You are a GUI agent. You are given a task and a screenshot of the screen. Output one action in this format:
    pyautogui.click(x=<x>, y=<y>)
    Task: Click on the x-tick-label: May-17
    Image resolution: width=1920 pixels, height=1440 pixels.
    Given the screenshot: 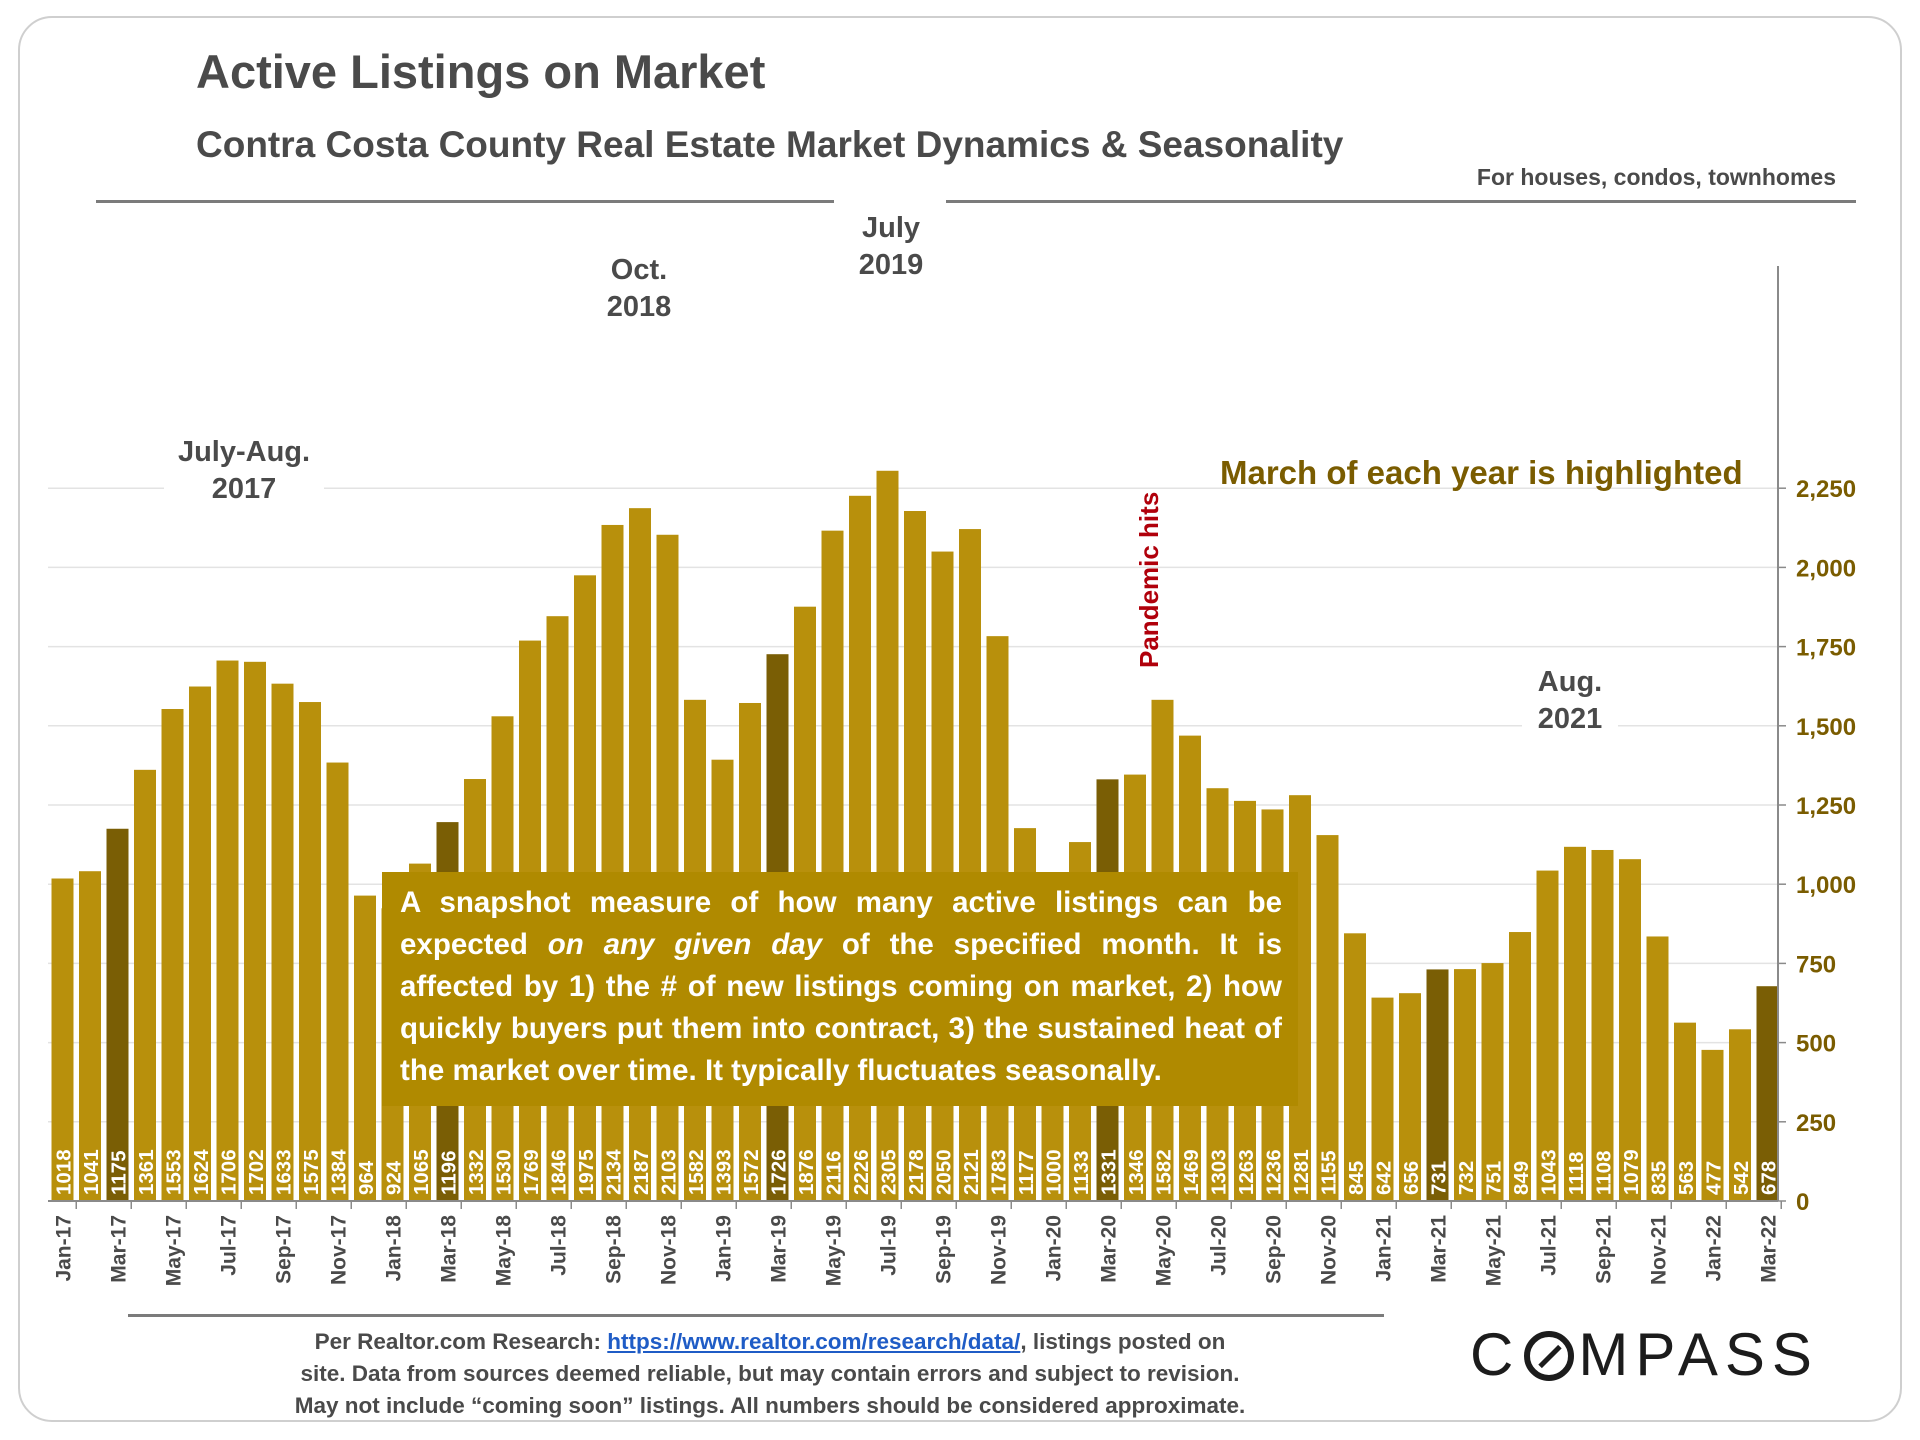 What is the action you would take?
    pyautogui.click(x=174, y=1250)
    